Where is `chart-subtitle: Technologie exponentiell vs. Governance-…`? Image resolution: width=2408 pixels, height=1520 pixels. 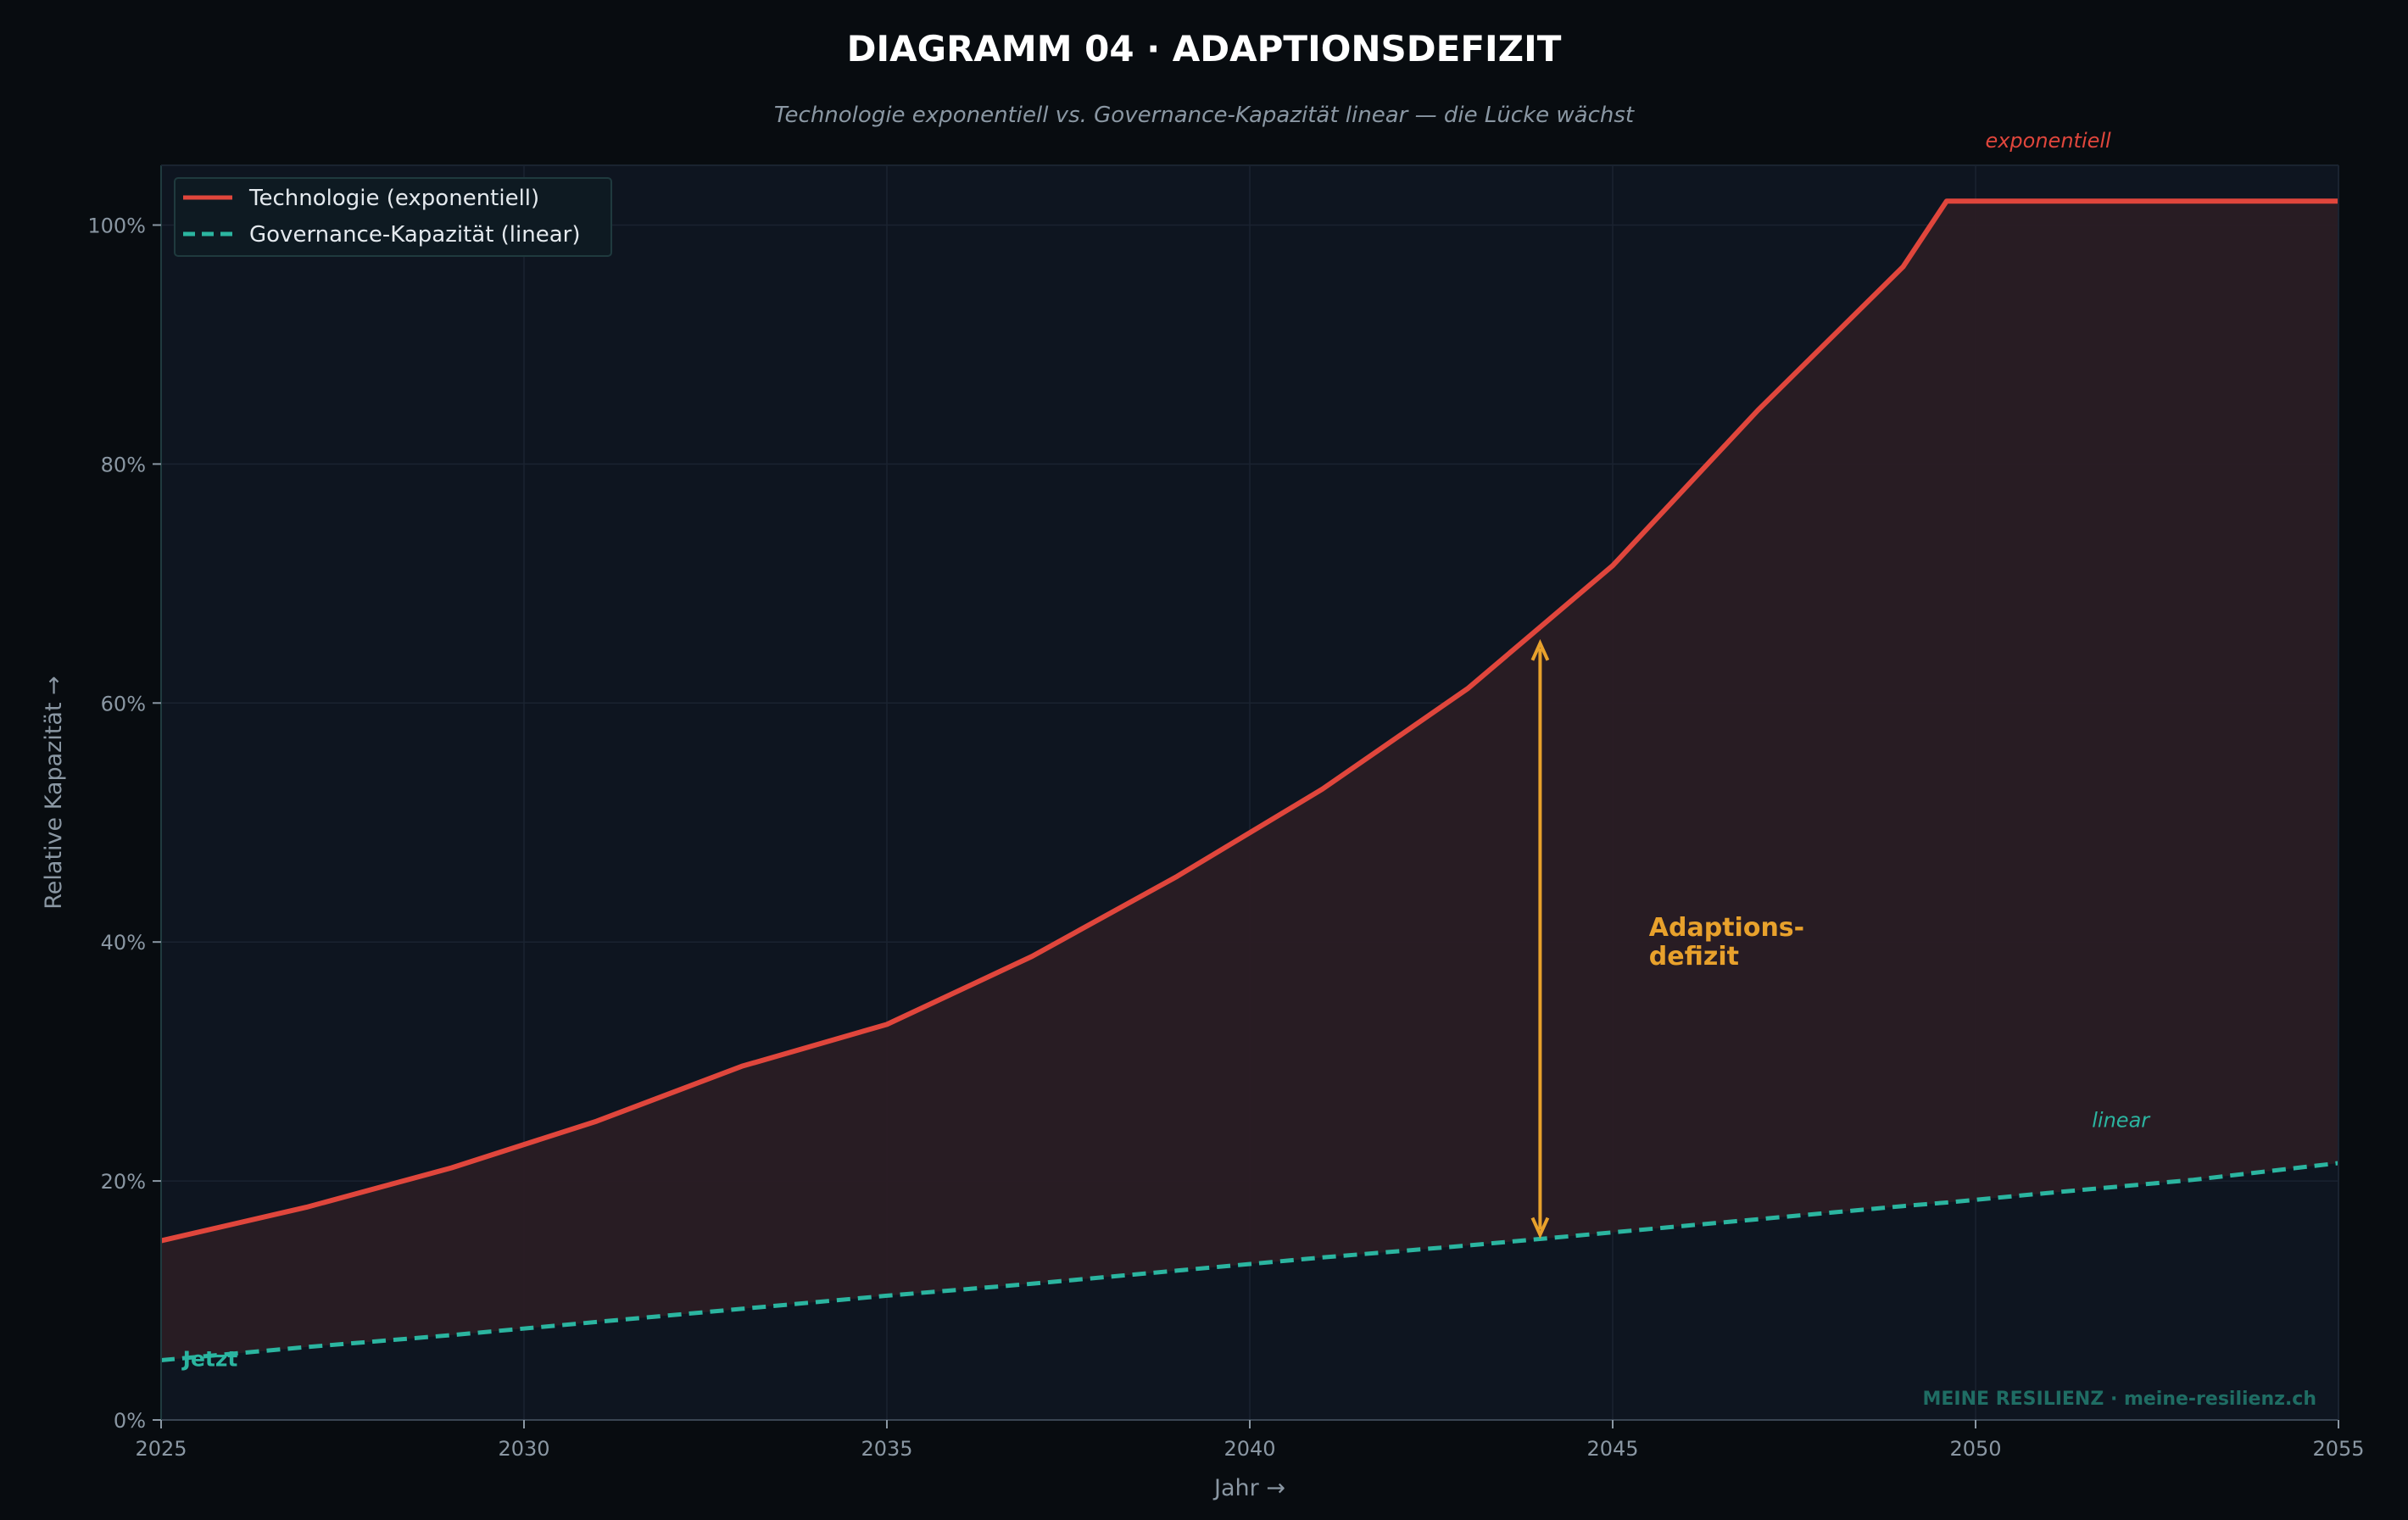 chart-subtitle: Technologie exponentiell vs. Governance-… is located at coordinates (1204, 115).